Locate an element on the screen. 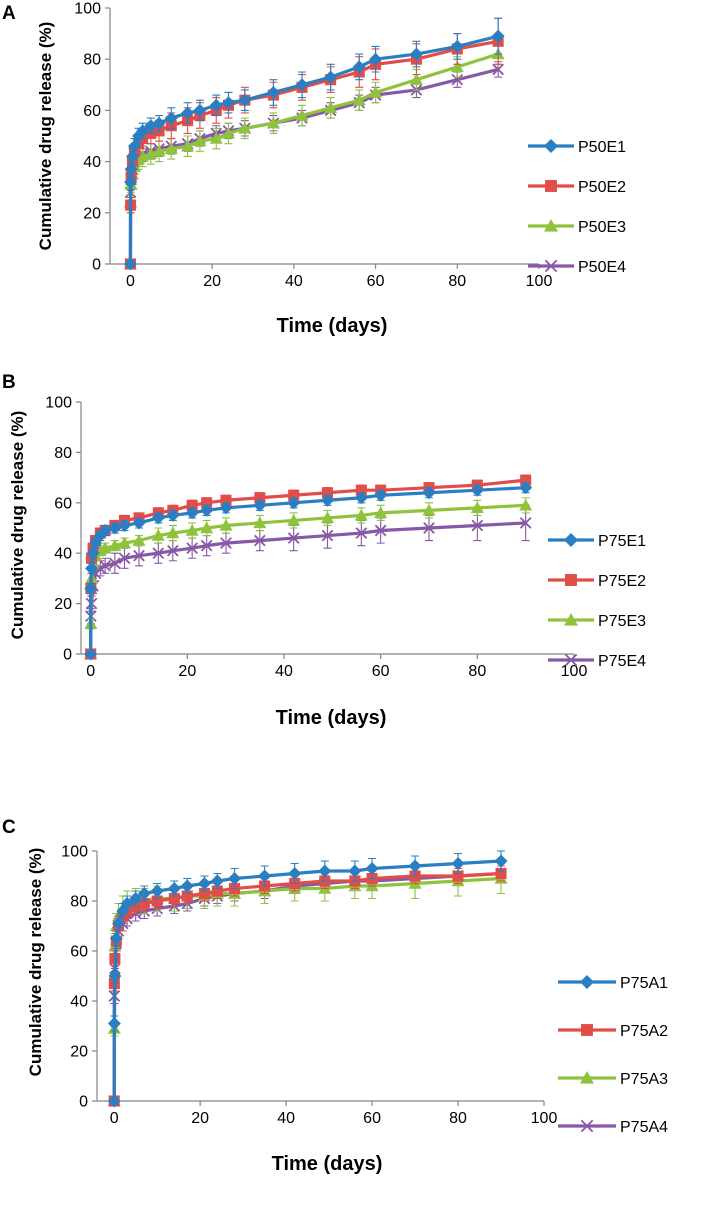 Image resolution: width=720 pixels, height=1212 pixels. legend-item: P75E1 is located at coordinates (597, 541).